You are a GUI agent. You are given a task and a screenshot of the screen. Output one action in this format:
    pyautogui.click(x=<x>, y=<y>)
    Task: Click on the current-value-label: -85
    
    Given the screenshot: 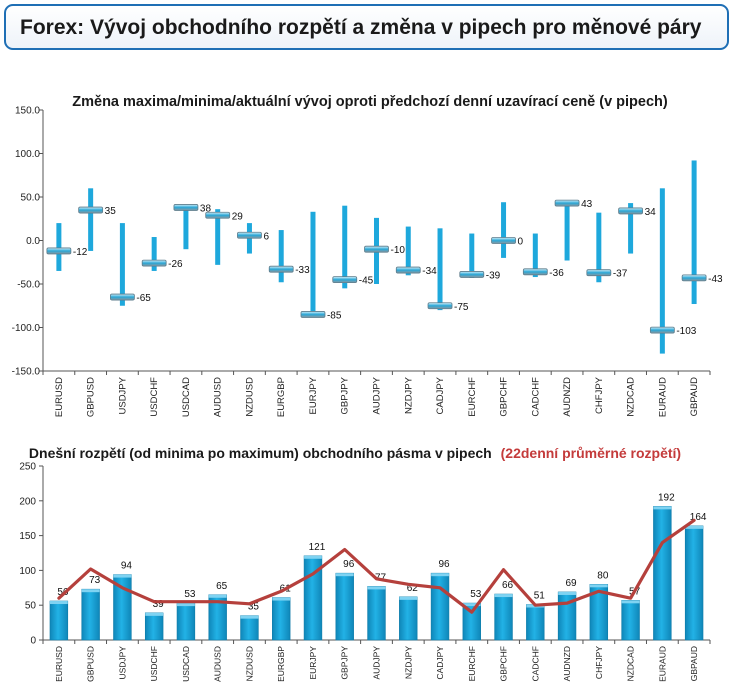 What is the action you would take?
    pyautogui.click(x=334, y=315)
    